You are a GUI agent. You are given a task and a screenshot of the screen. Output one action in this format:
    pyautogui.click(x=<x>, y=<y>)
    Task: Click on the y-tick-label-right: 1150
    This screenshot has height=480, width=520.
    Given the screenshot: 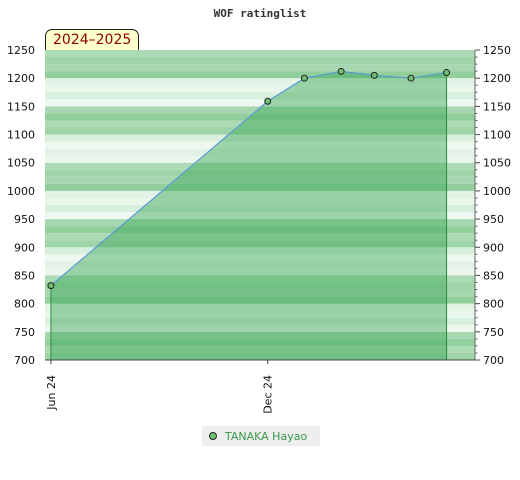 What is the action you would take?
    pyautogui.click(x=497, y=106)
    